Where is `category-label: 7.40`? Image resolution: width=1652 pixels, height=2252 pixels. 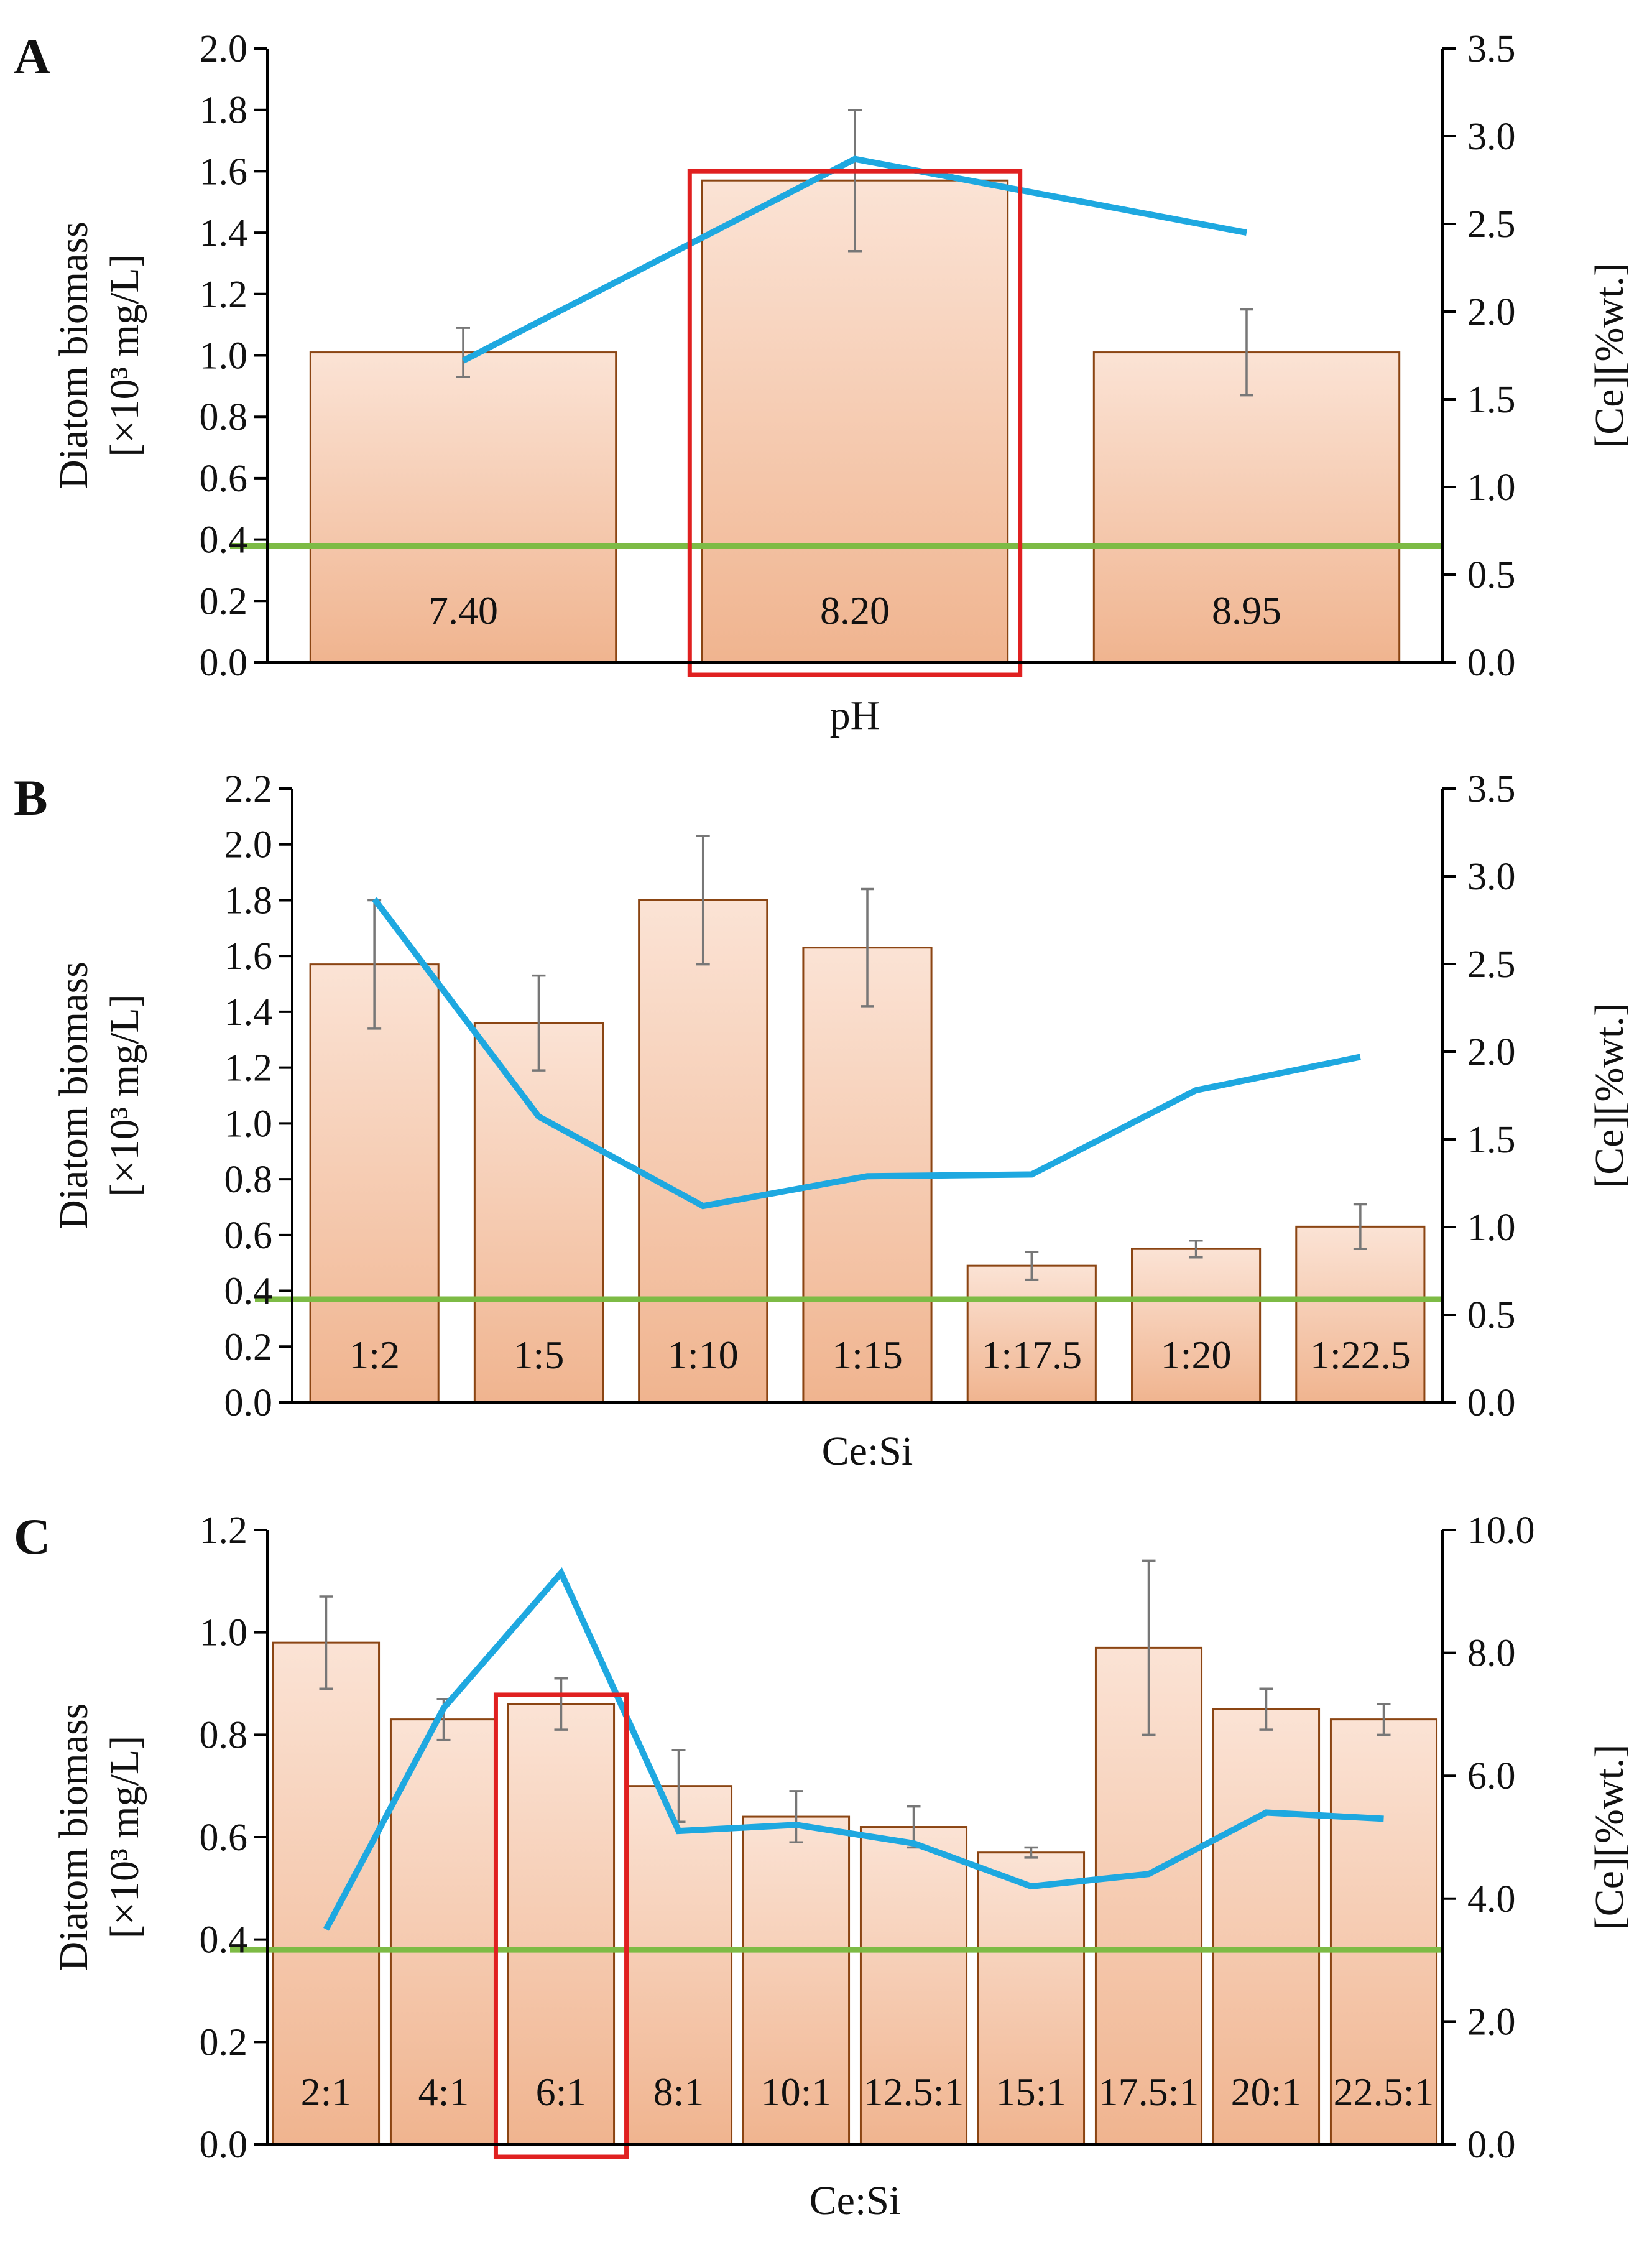
category-label: 7.40 is located at coordinates (463, 610).